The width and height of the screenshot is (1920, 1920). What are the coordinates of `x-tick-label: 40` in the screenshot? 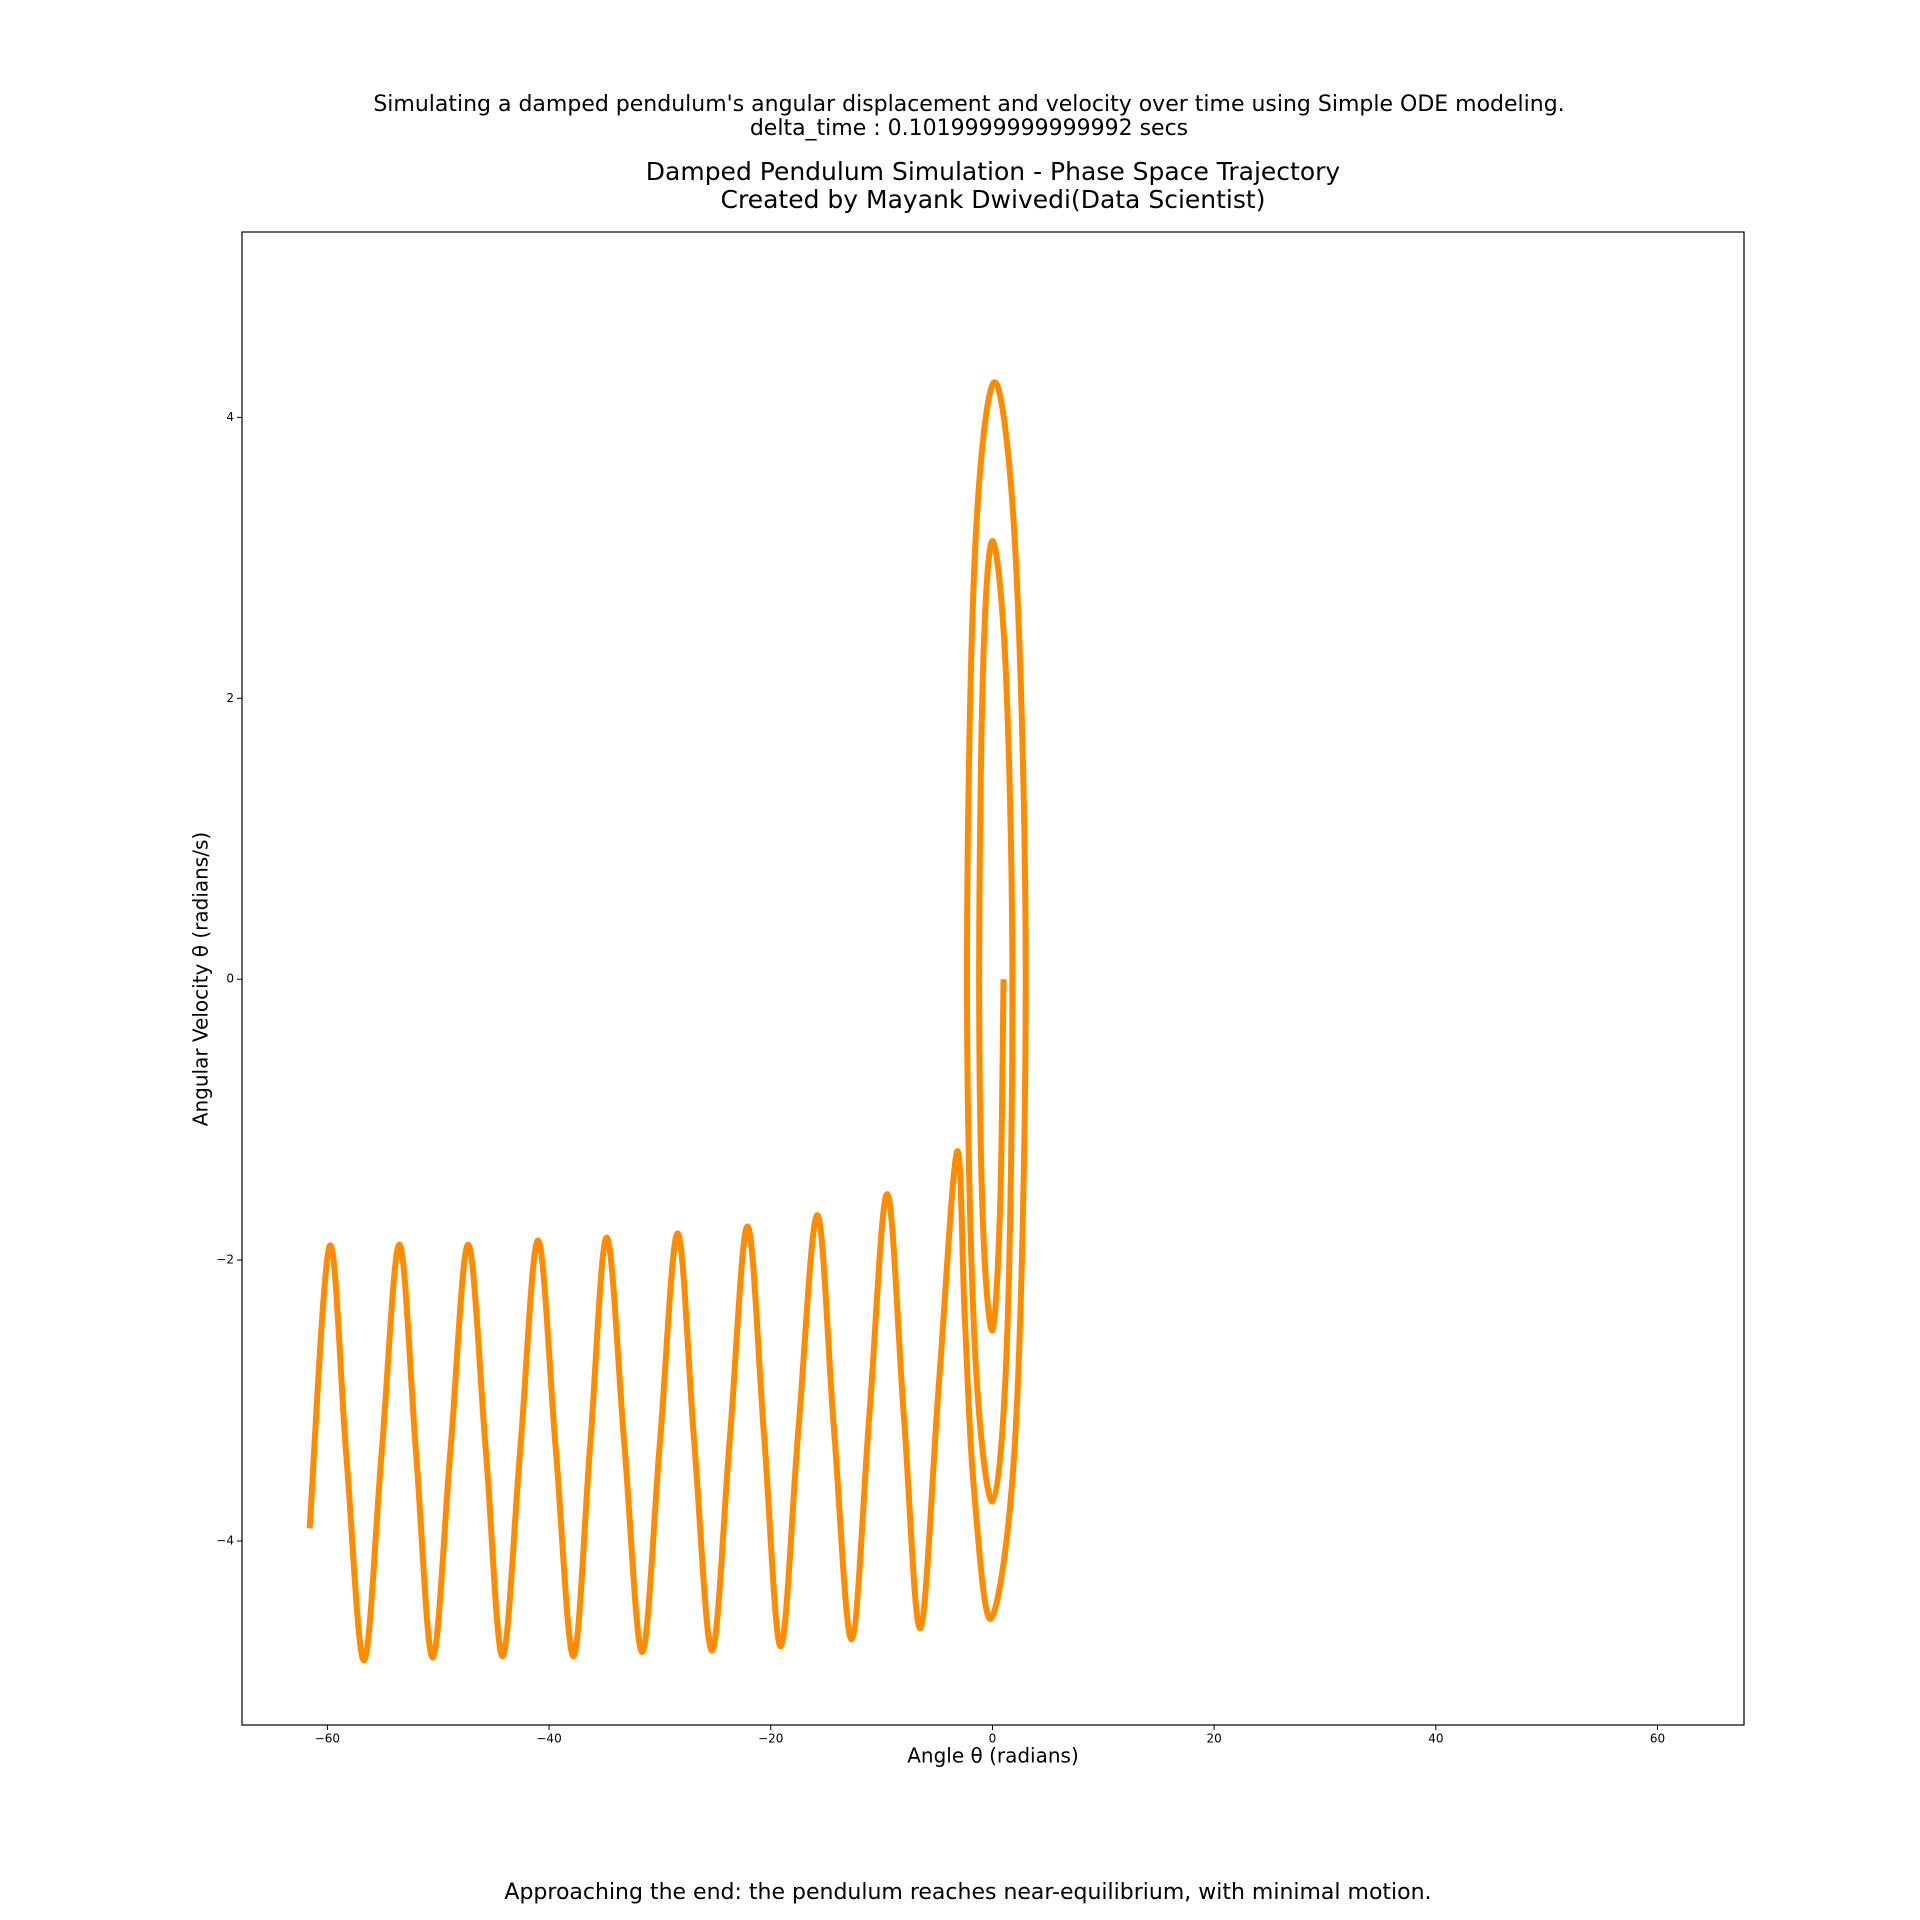 It's located at (1435, 1739).